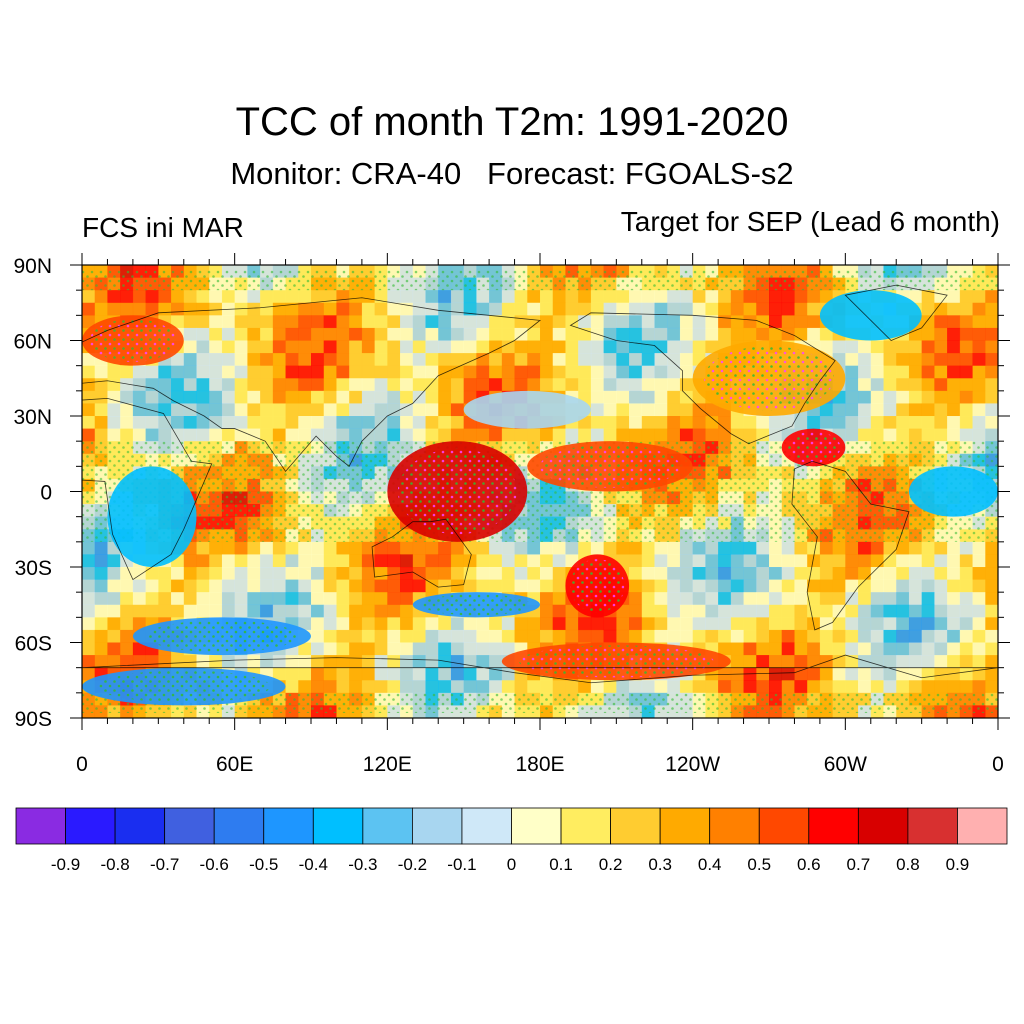  What do you see at coordinates (635, 826) in the screenshot?
I see `colorbar-swatch` at bounding box center [635, 826].